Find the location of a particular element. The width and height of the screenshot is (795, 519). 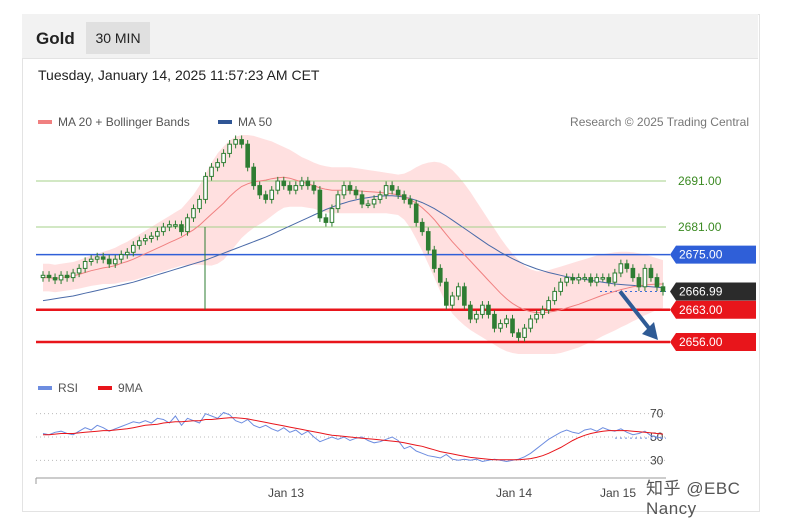

ma9-swatch-icon is located at coordinates (105, 387).